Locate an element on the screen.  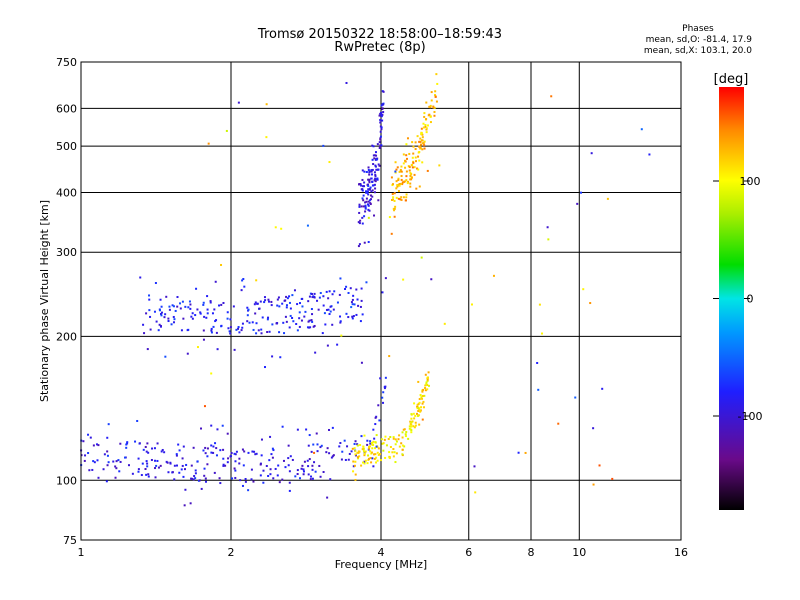
y-tick-label: 750 is located at coordinates (66, 62).